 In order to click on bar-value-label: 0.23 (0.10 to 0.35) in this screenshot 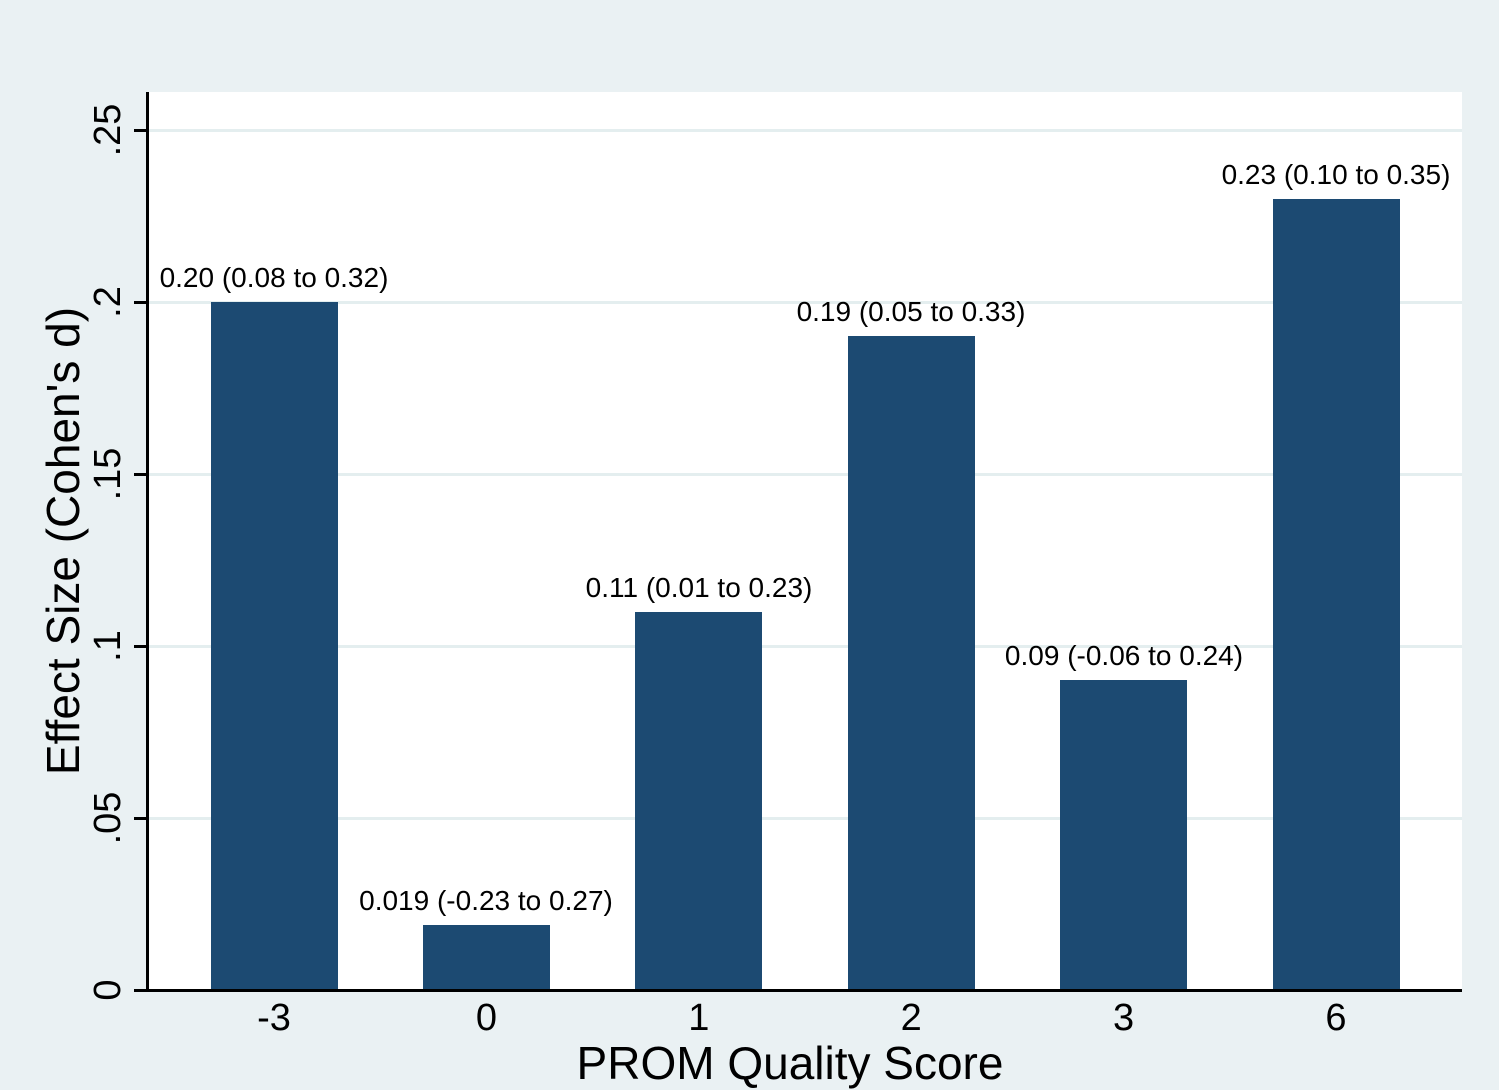, I will do `click(1336, 174)`.